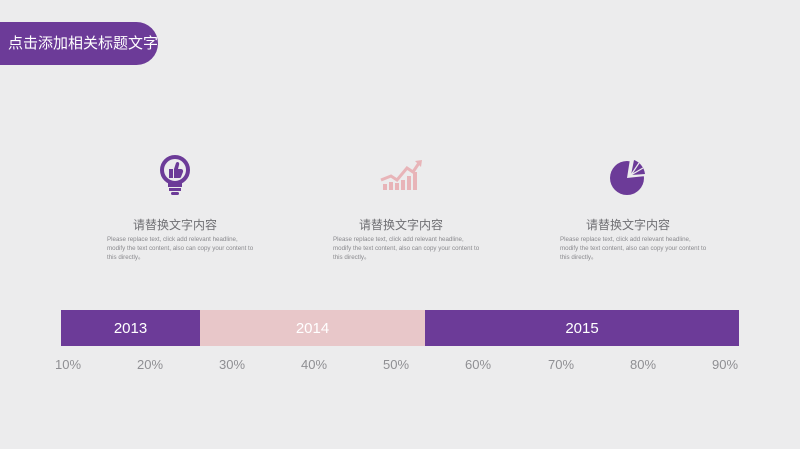  I want to click on segment-label: 2014, so click(312, 328).